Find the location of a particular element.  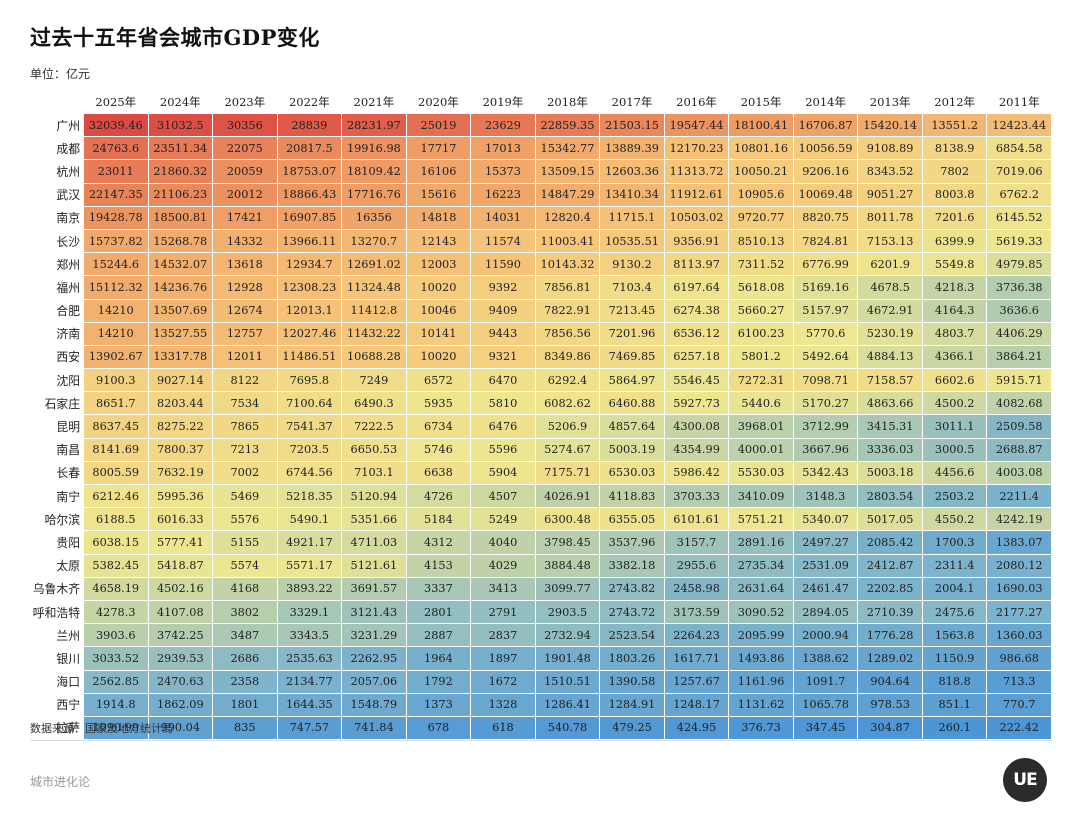

gdp-cell: 1065.78 is located at coordinates (825, 704).